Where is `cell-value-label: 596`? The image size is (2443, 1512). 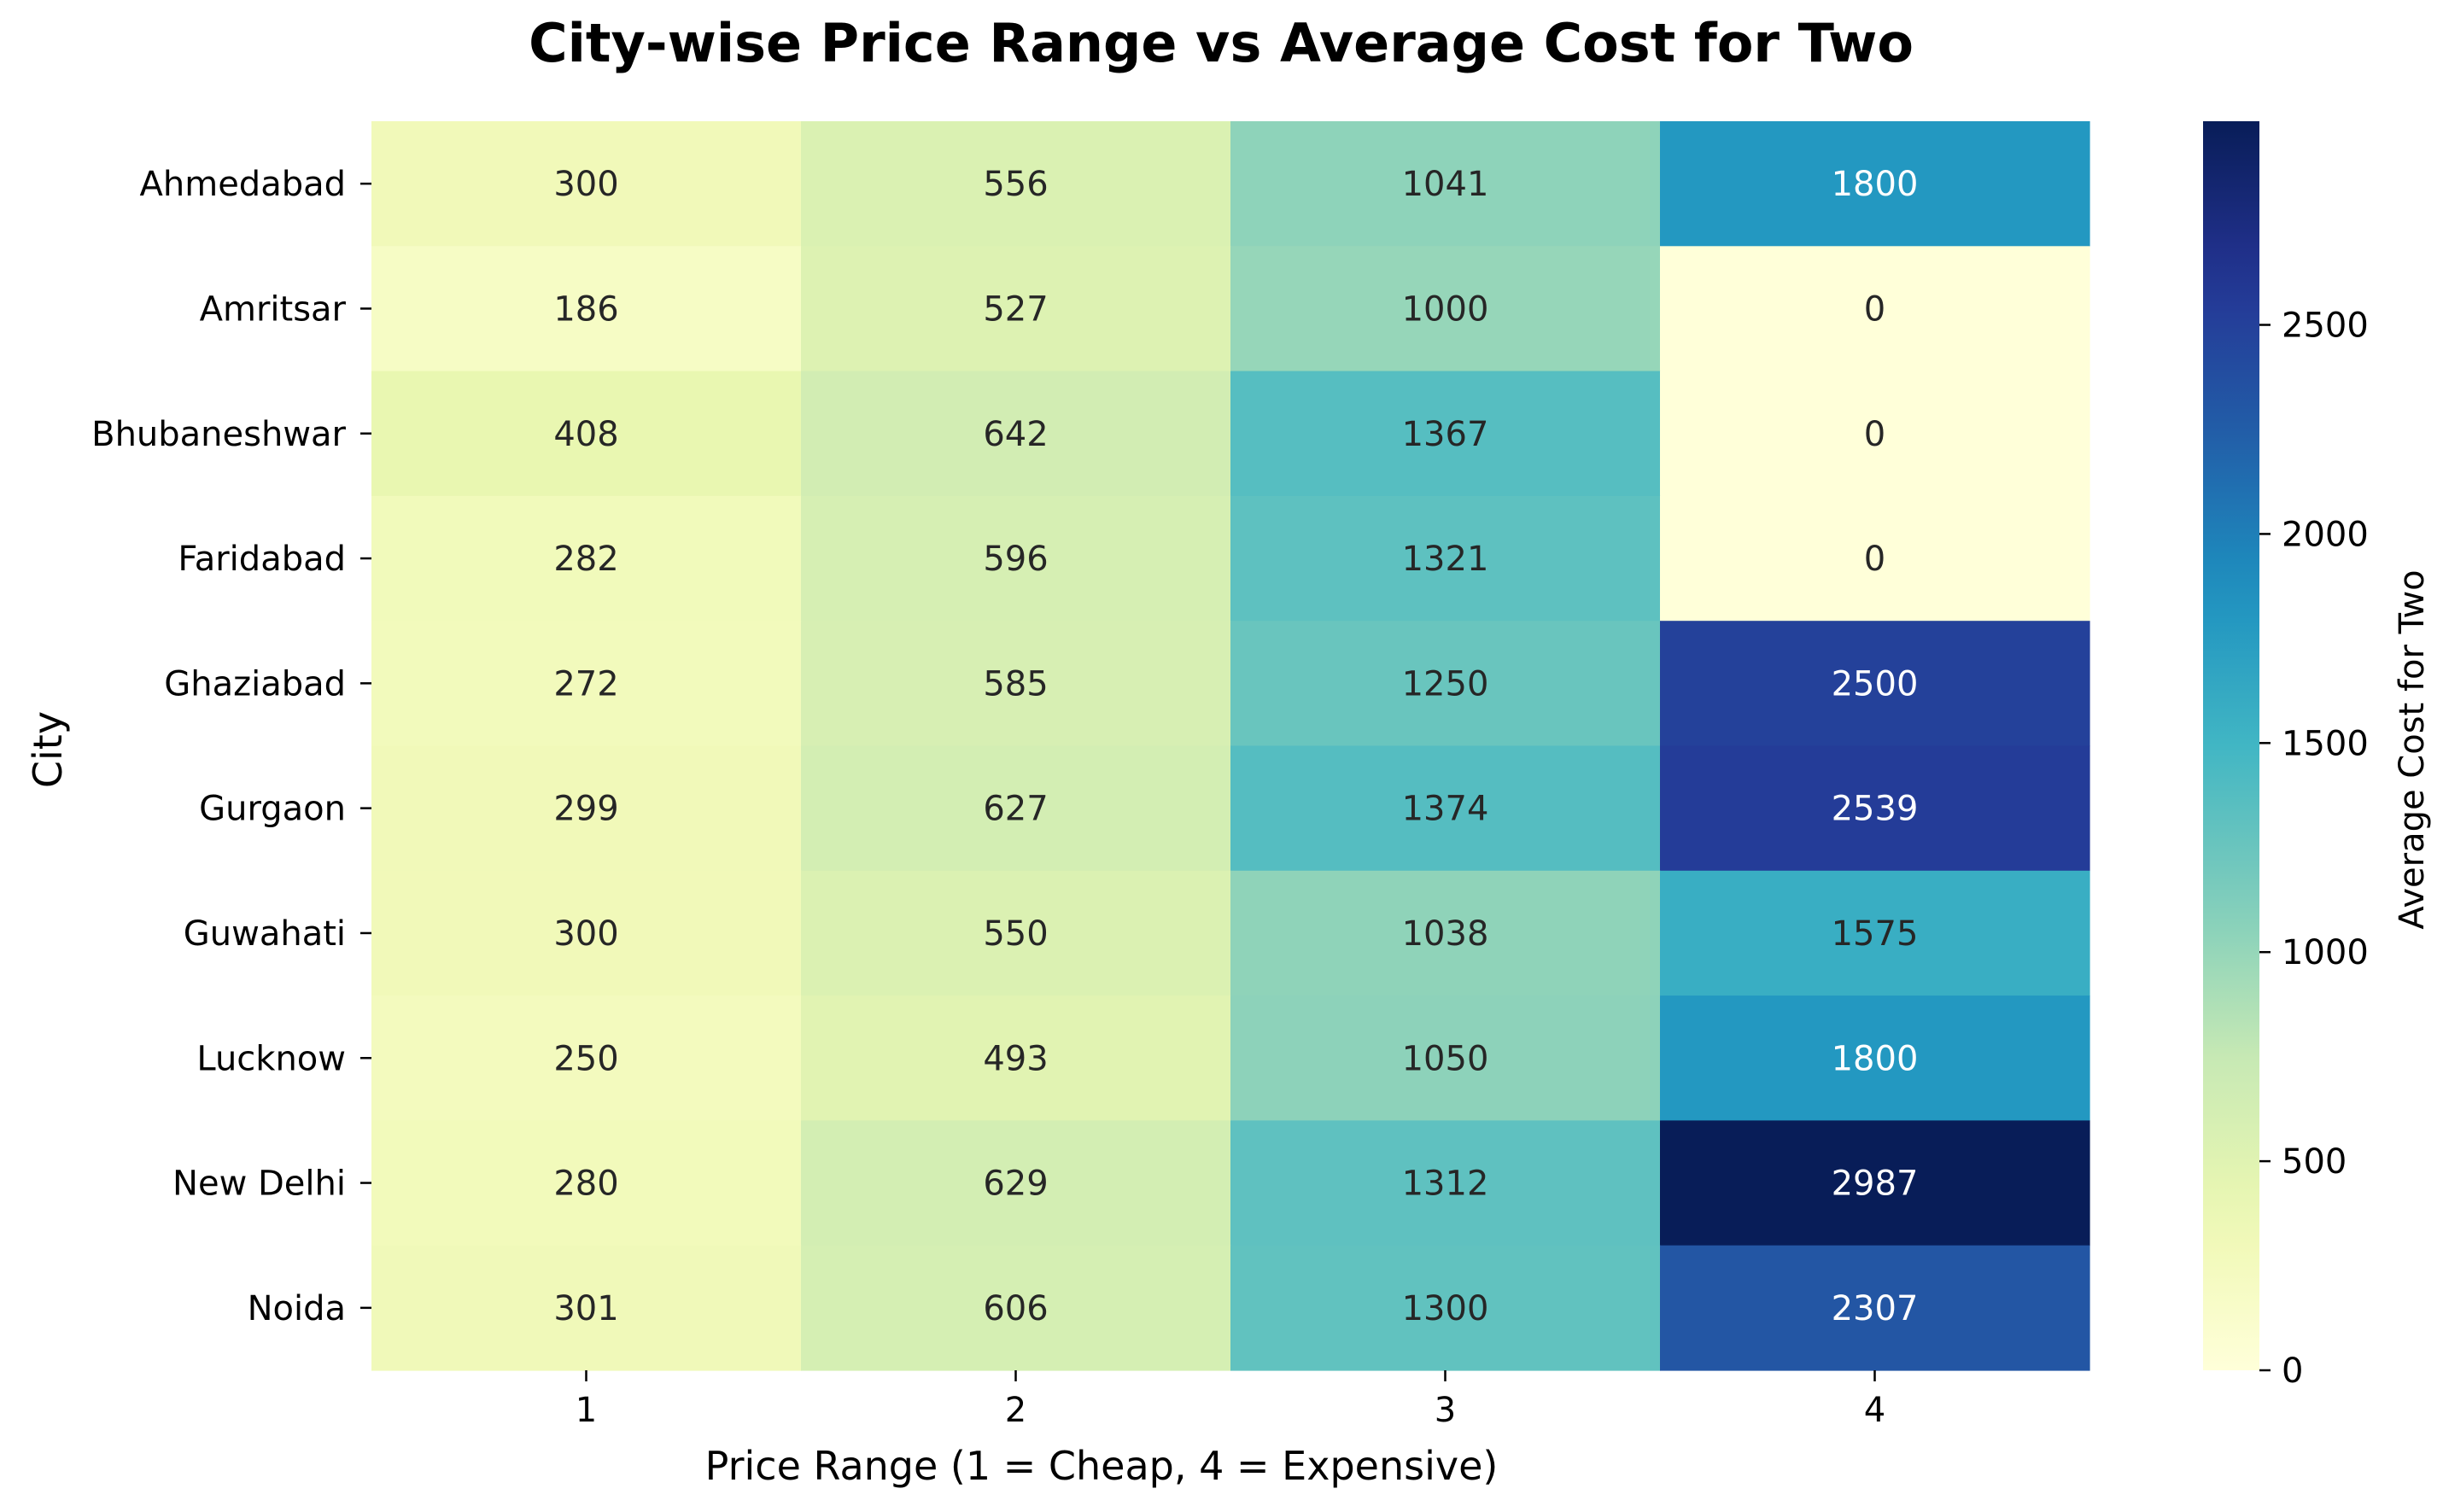 cell-value-label: 596 is located at coordinates (1015, 559).